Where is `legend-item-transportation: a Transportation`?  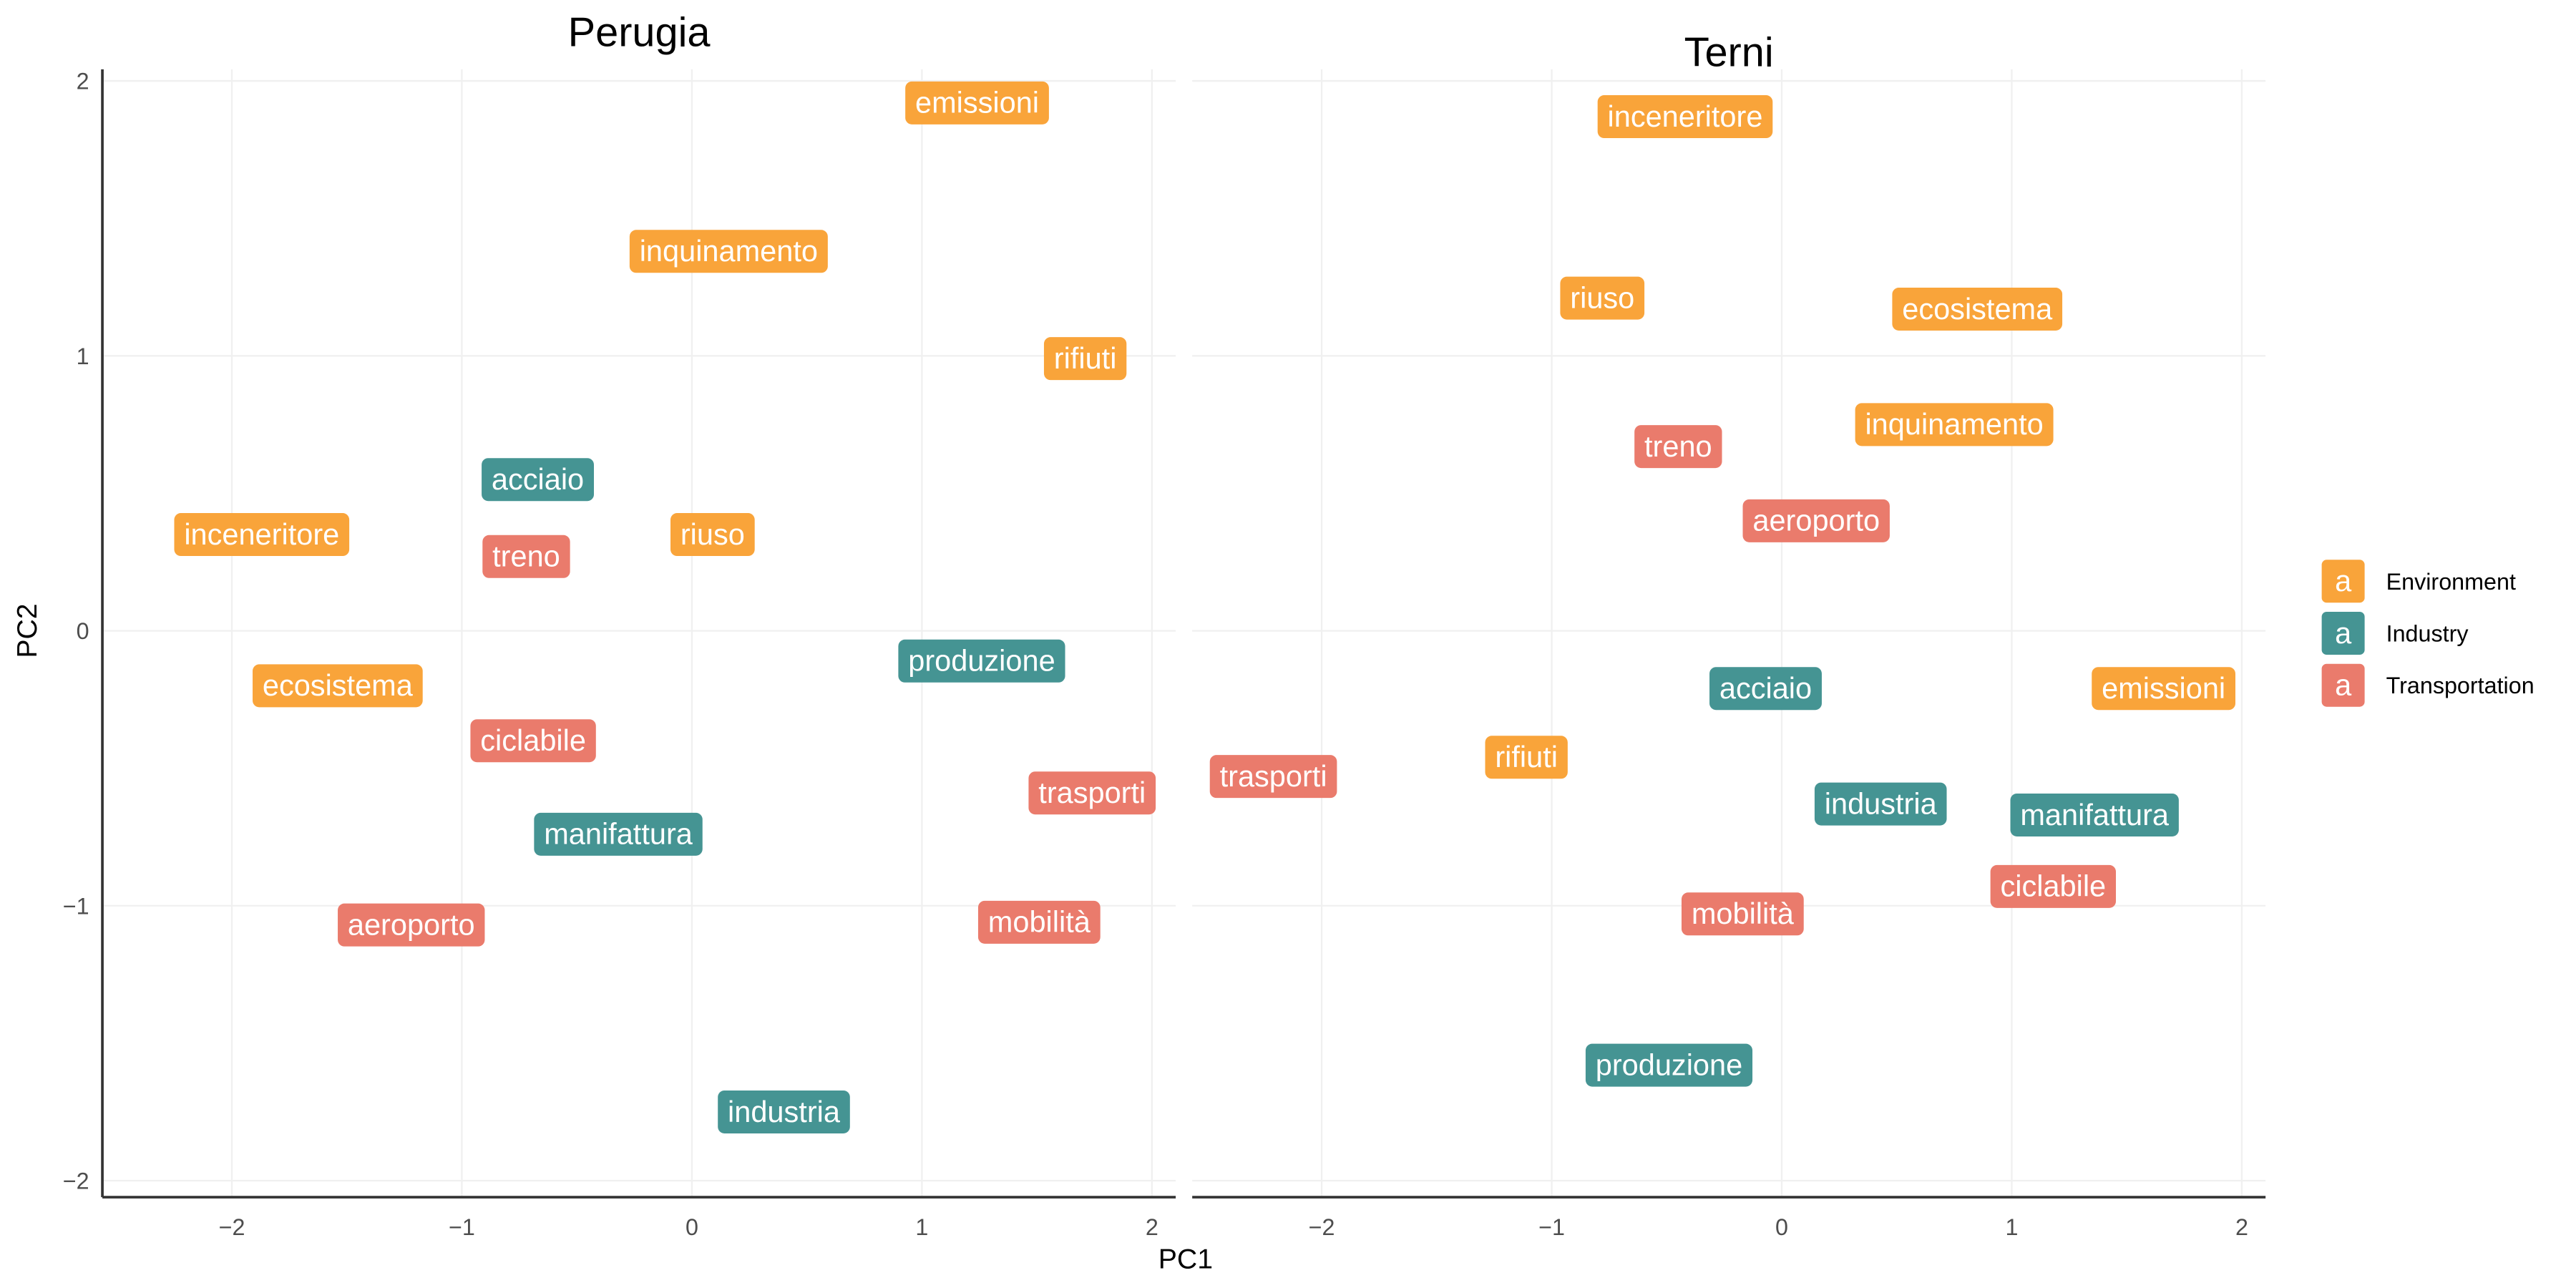
legend-item-transportation: a Transportation is located at coordinates (2427, 685).